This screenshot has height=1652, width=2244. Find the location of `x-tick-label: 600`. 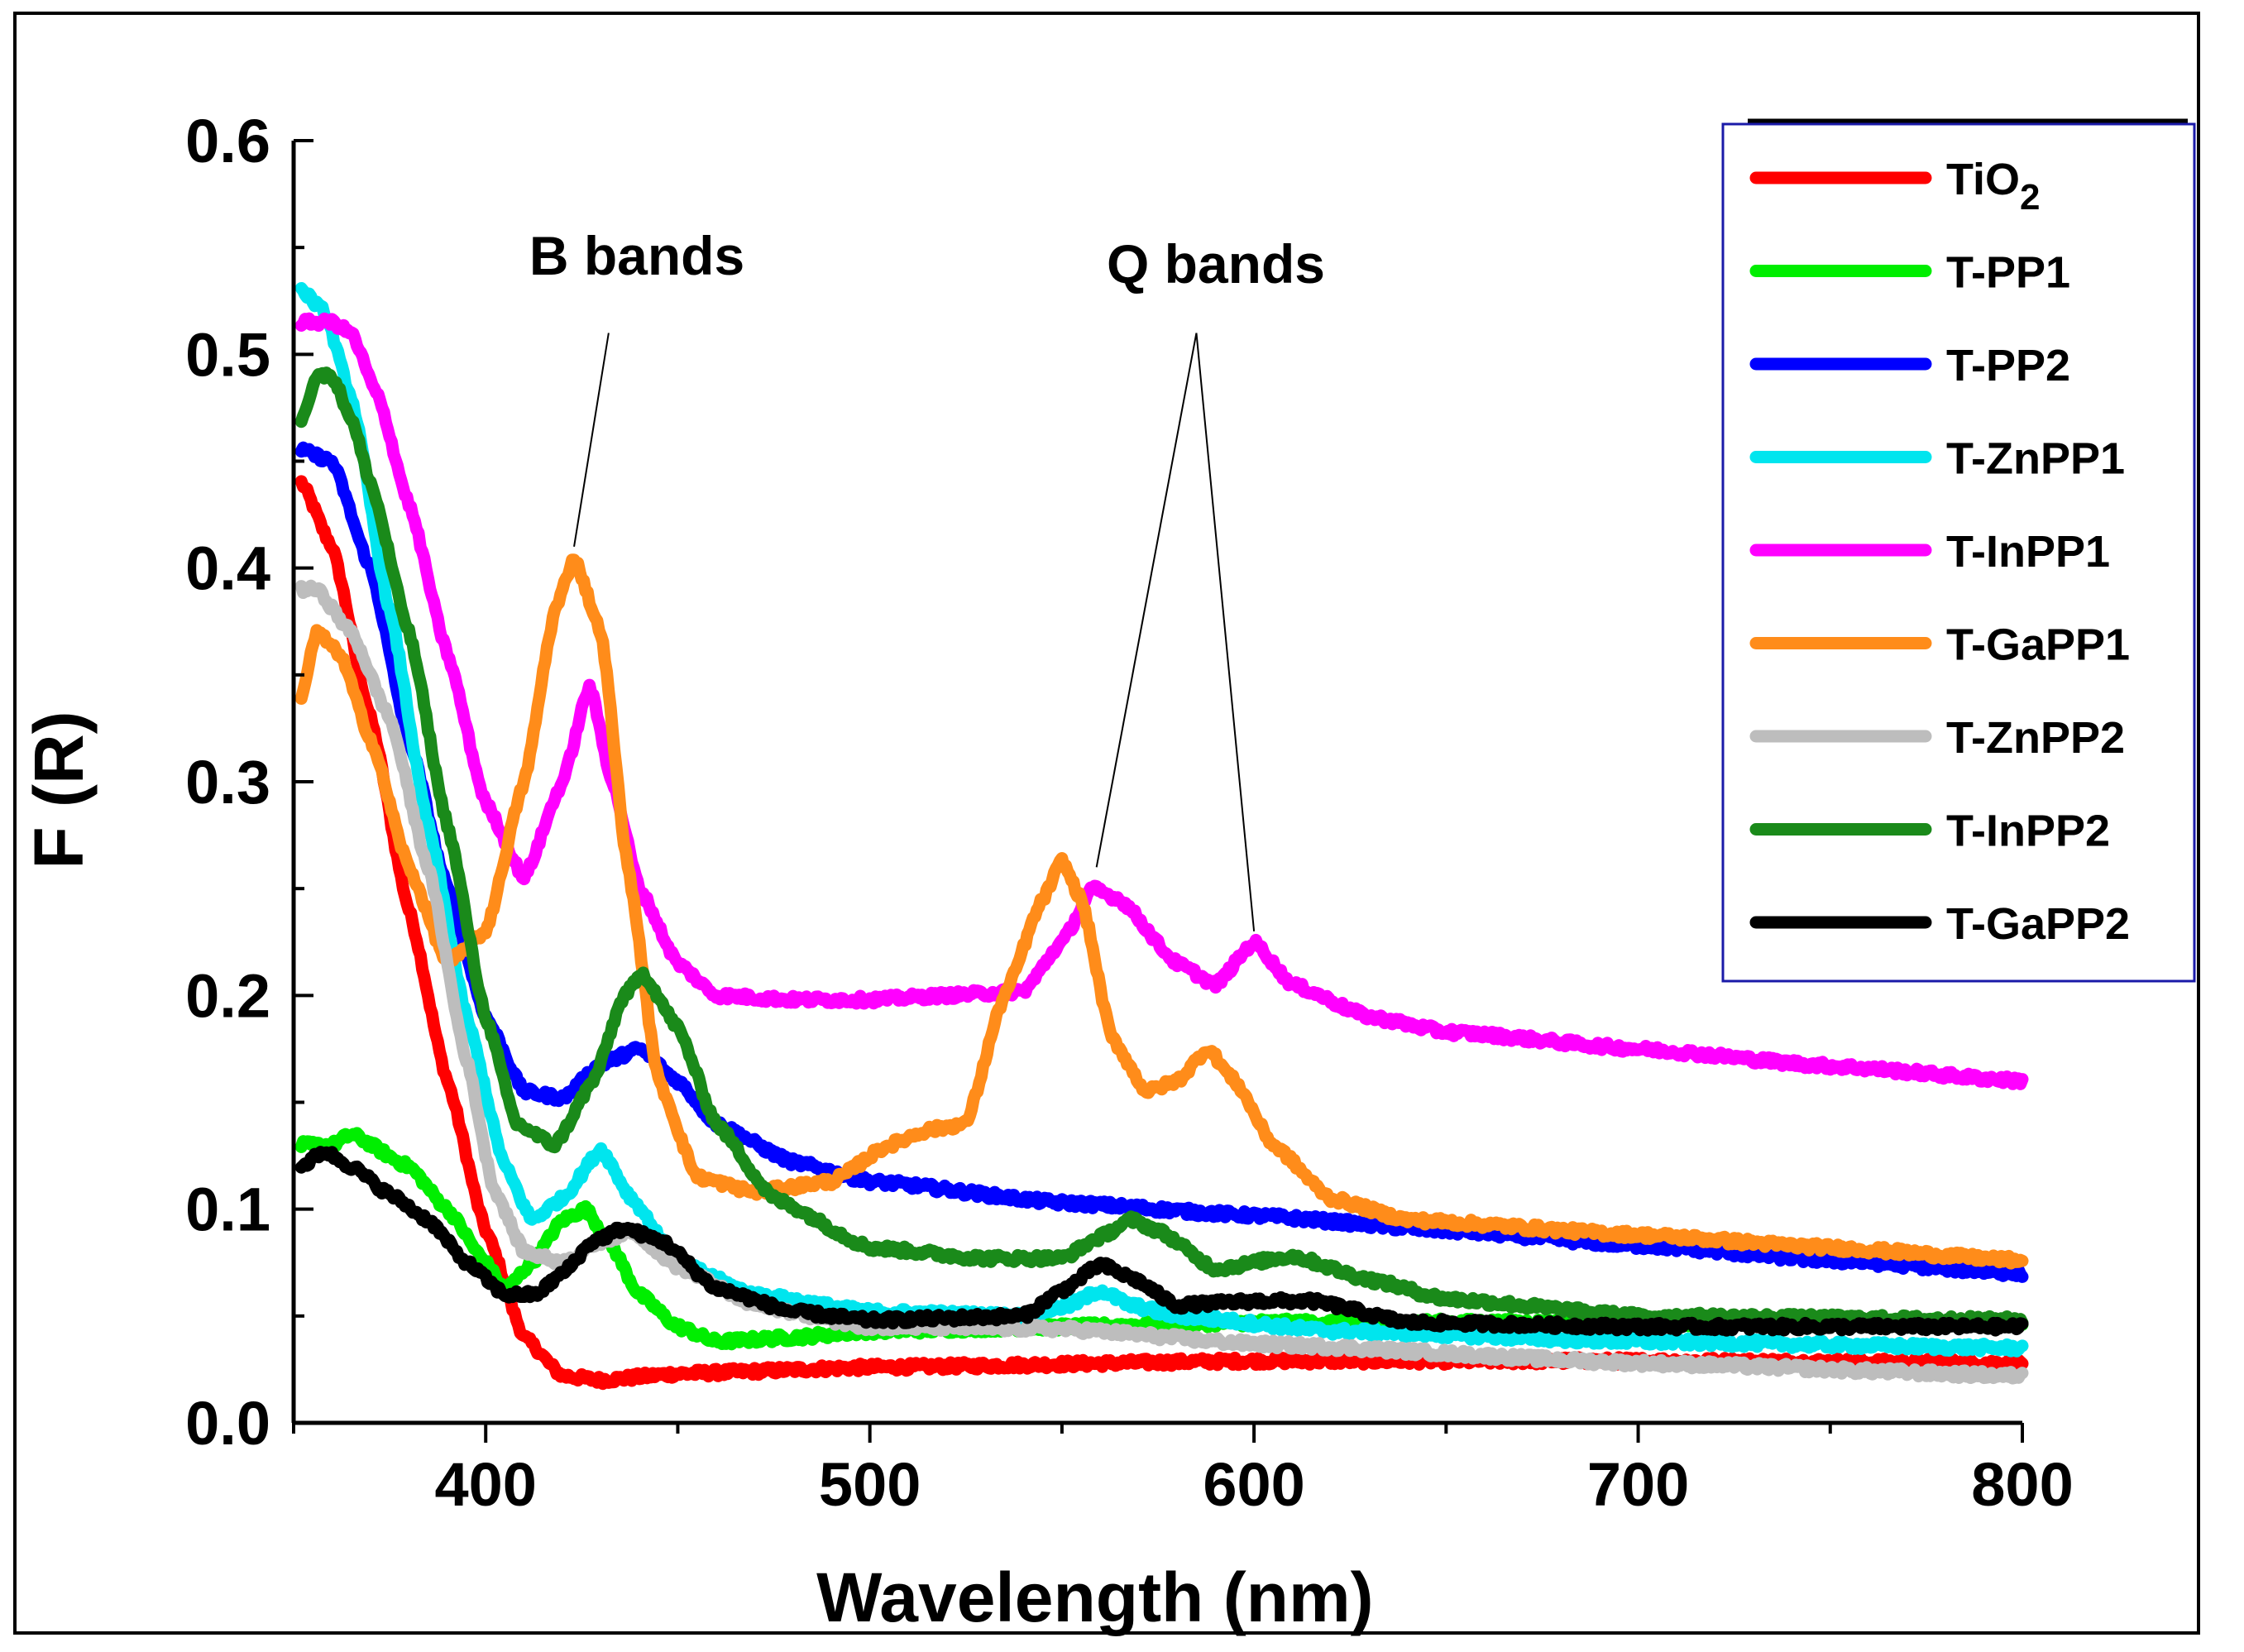

x-tick-label: 600 is located at coordinates (1253, 1484).